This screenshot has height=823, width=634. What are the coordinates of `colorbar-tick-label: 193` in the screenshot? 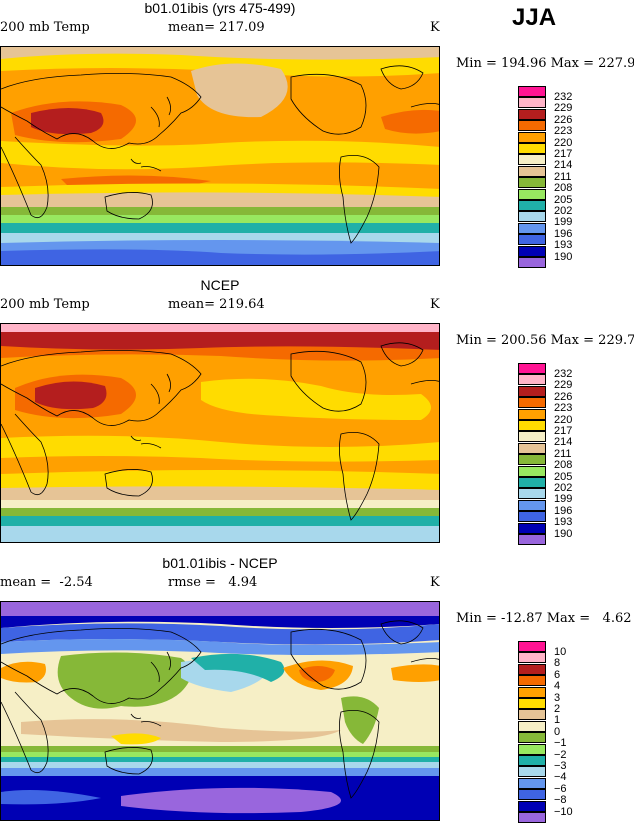 It's located at (563, 522).